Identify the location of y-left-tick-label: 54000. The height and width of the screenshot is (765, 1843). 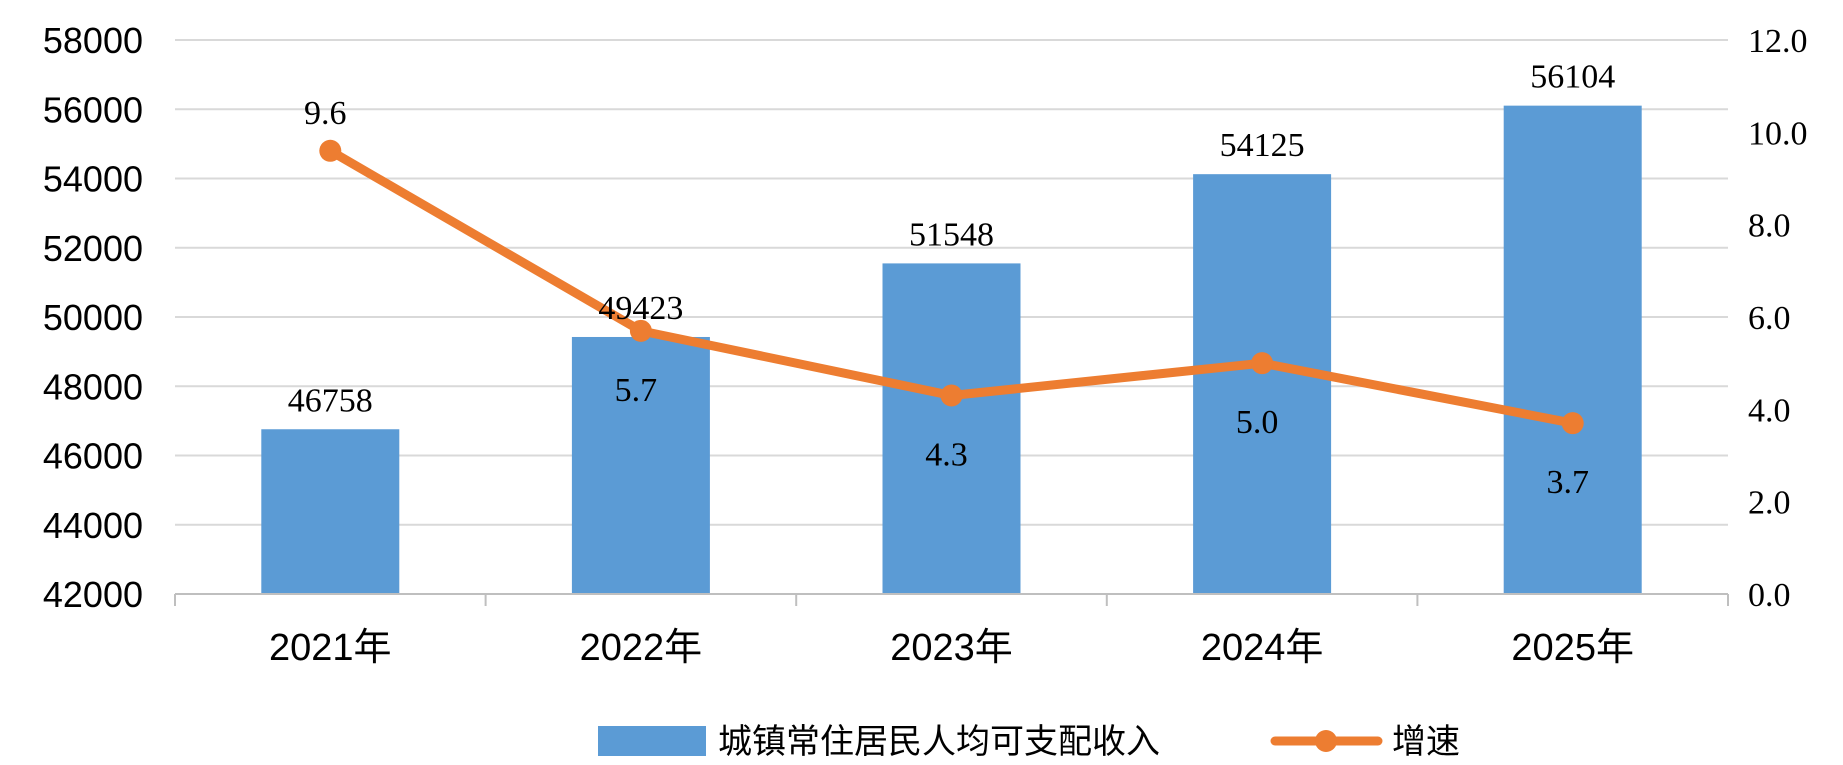
(93, 179).